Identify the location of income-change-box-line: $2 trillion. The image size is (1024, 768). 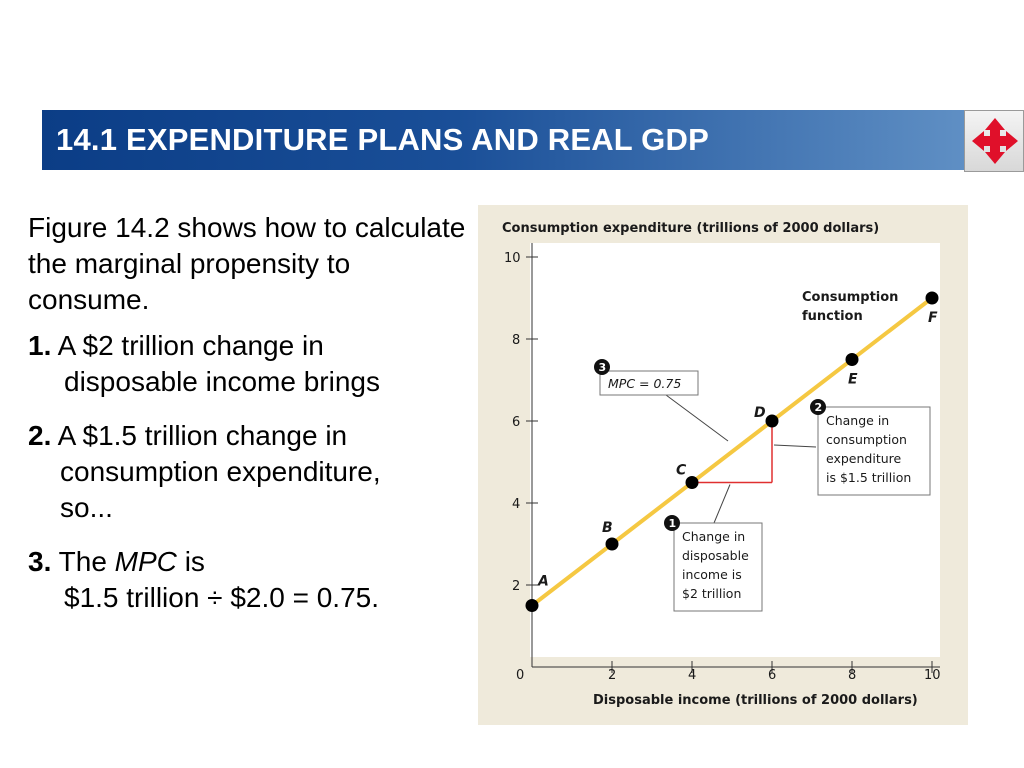
(711, 593).